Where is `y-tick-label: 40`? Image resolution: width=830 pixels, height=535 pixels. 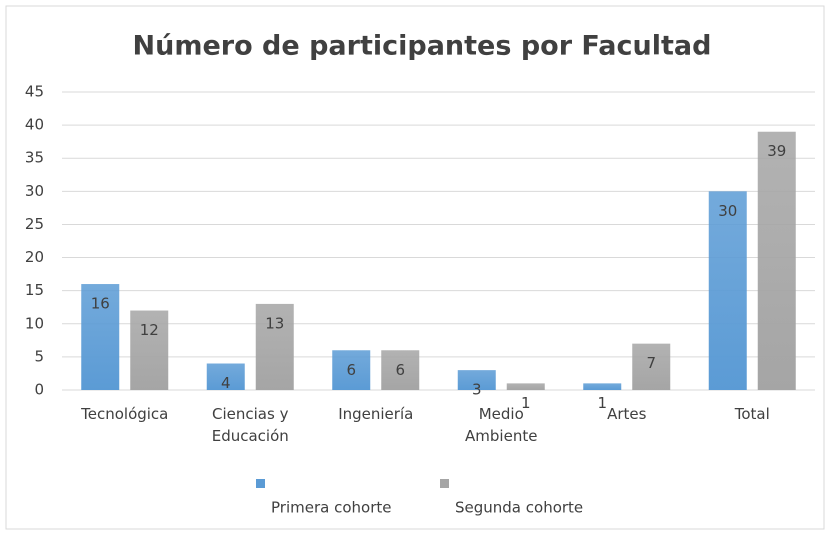
y-tick-label: 40 is located at coordinates (34, 125).